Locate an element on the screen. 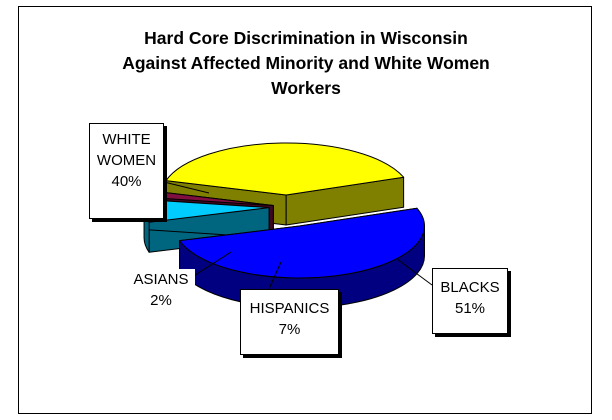 The height and width of the screenshot is (420, 612). label-white-women-line-2: WOMEN is located at coordinates (126, 160).